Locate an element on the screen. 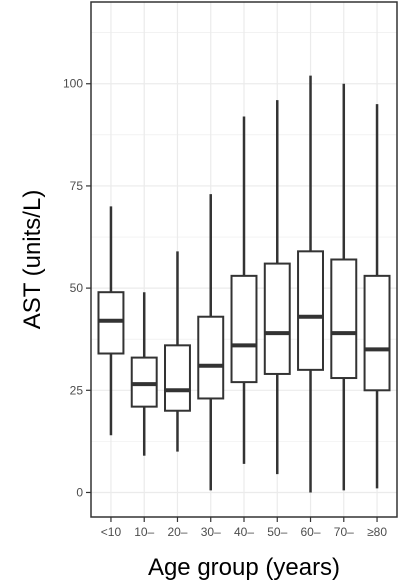 This screenshot has width=401, height=588. x-tick-label: 70– is located at coordinates (344, 532).